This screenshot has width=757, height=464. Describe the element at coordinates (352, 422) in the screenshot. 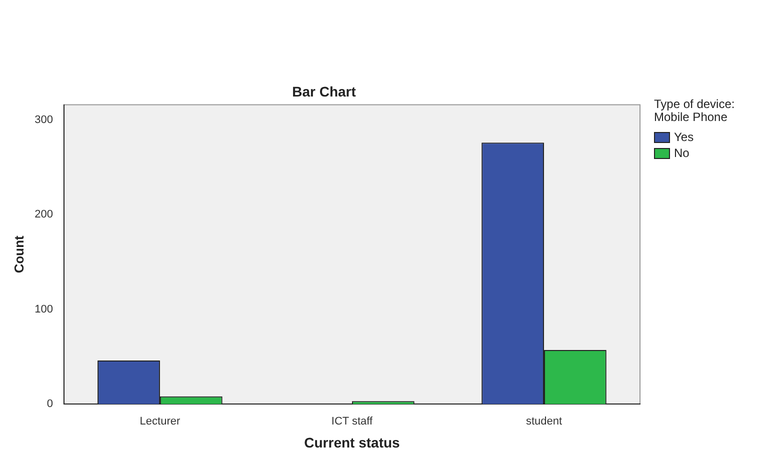

I see `x-tick-label: ICT staff` at that location.